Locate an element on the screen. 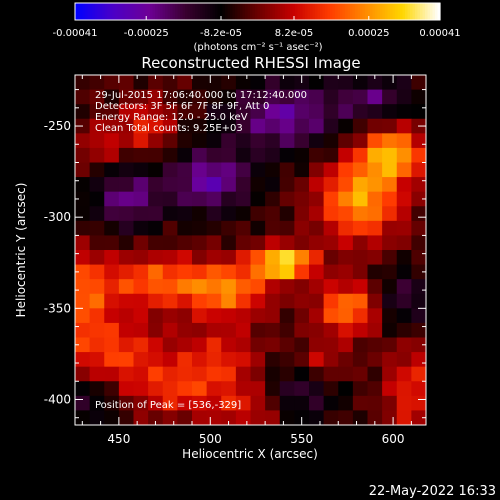  colorbar-tick-label: -0.00025 is located at coordinates (146, 33).